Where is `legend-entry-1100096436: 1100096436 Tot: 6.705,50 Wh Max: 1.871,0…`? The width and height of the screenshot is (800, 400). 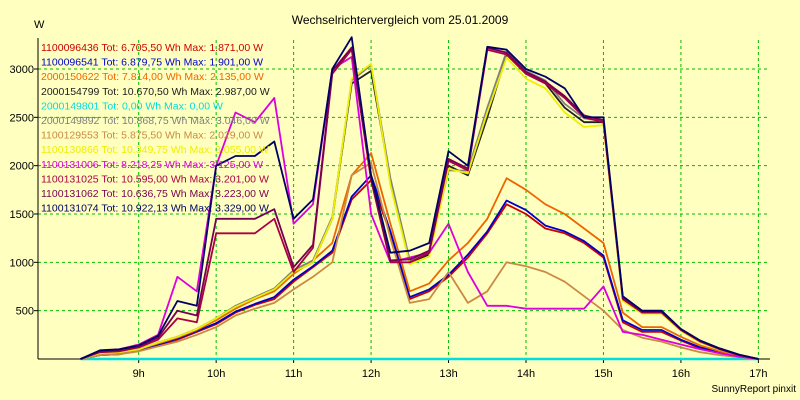
legend-entry-1100096436: 1100096436 Tot: 6.705,50 Wh Max: 1.871,0… is located at coordinates (152, 48).